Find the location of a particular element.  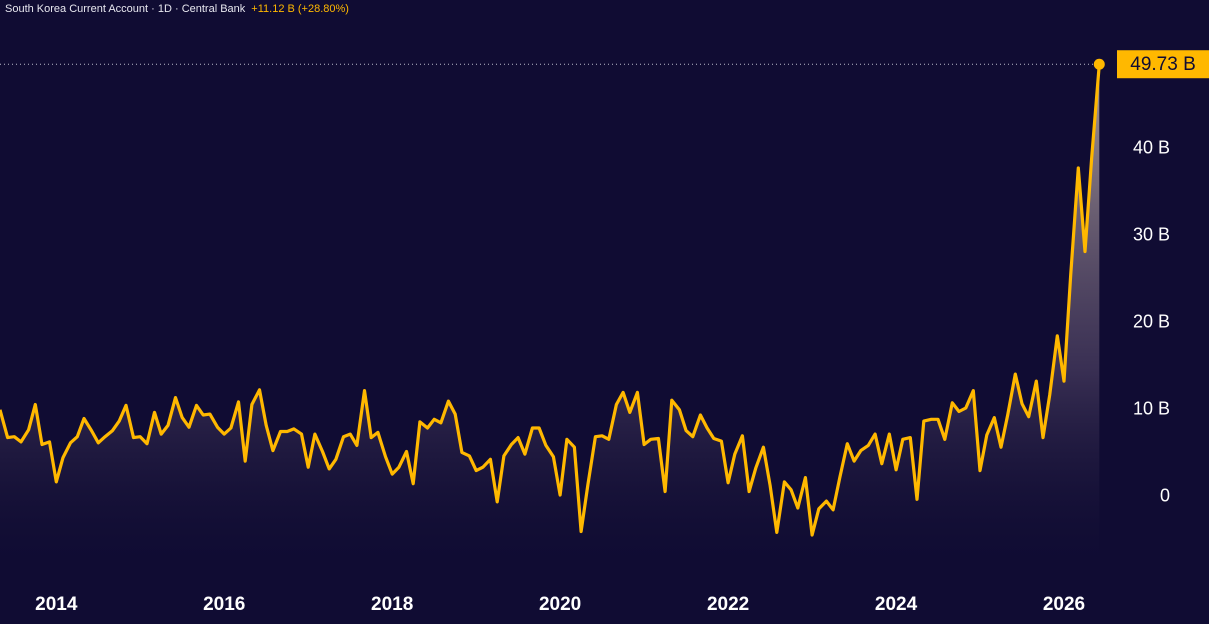

last-value-box is located at coordinates (1163, 64).